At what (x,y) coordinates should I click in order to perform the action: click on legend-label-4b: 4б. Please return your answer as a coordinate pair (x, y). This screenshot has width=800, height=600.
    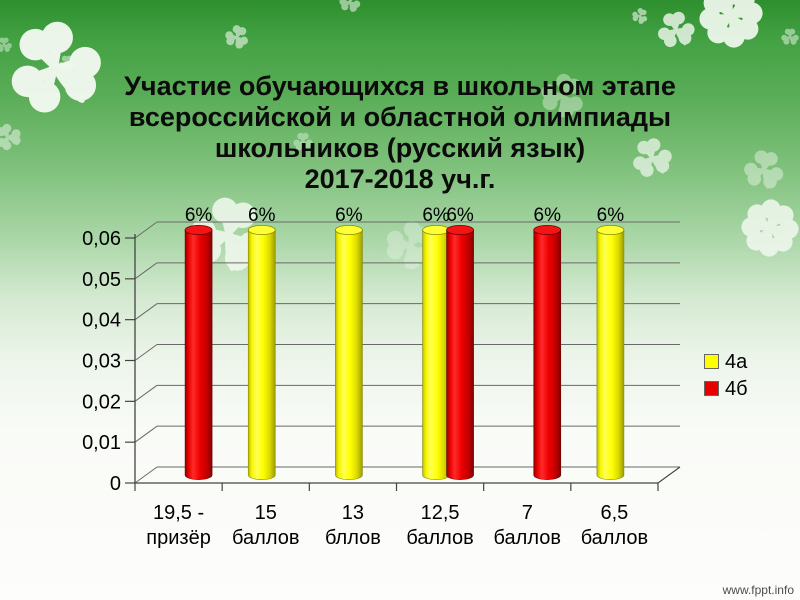
    Looking at the image, I should click on (736, 388).